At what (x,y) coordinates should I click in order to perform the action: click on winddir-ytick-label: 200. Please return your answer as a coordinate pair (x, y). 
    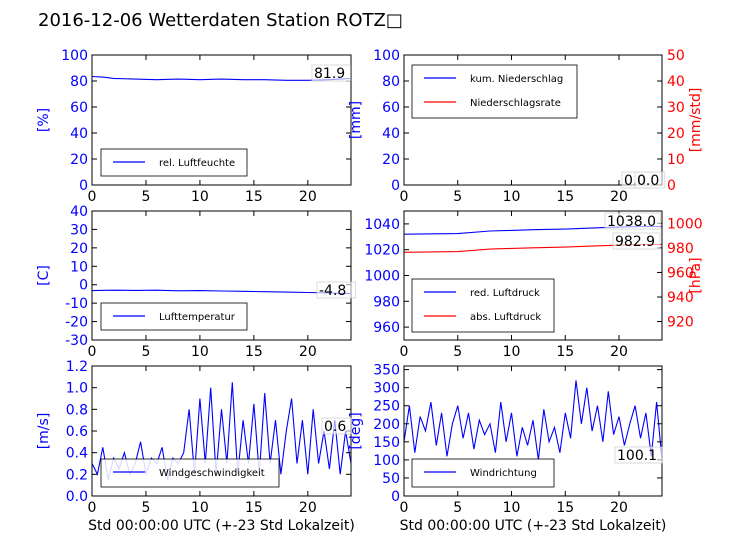
    Looking at the image, I should click on (386, 425).